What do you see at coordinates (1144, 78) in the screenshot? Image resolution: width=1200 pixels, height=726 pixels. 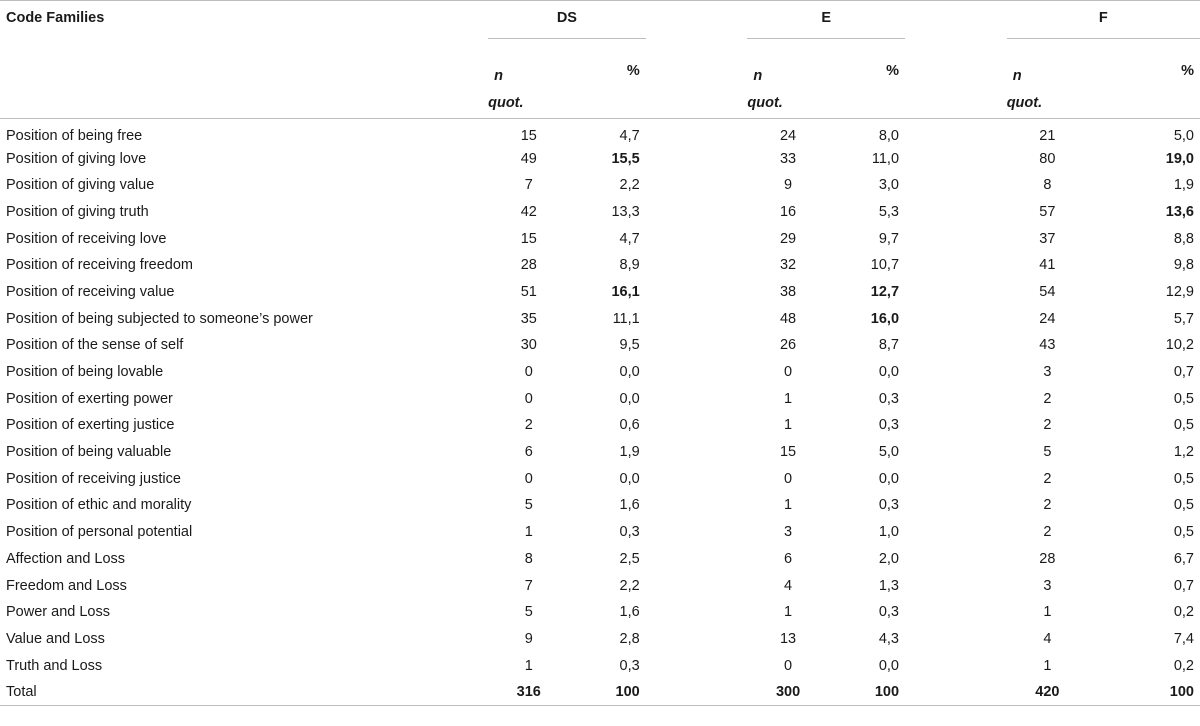 I see `subheader-percent-f: %` at bounding box center [1144, 78].